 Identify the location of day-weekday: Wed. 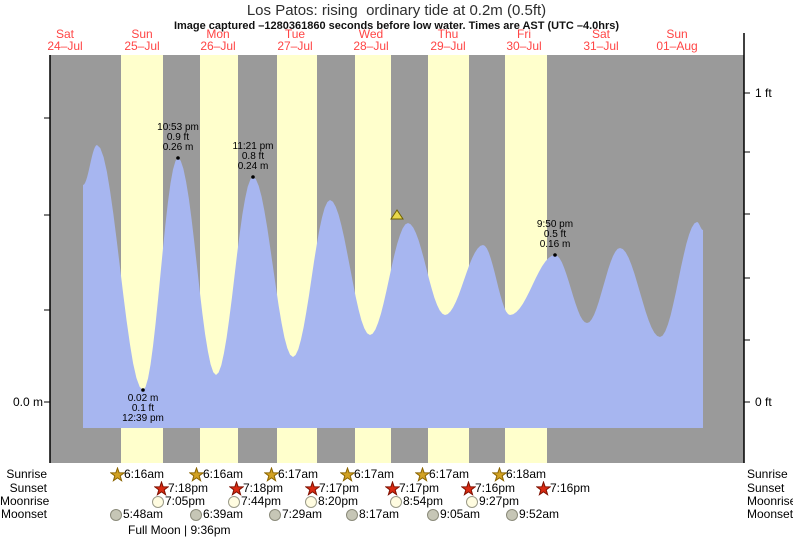
(371, 34).